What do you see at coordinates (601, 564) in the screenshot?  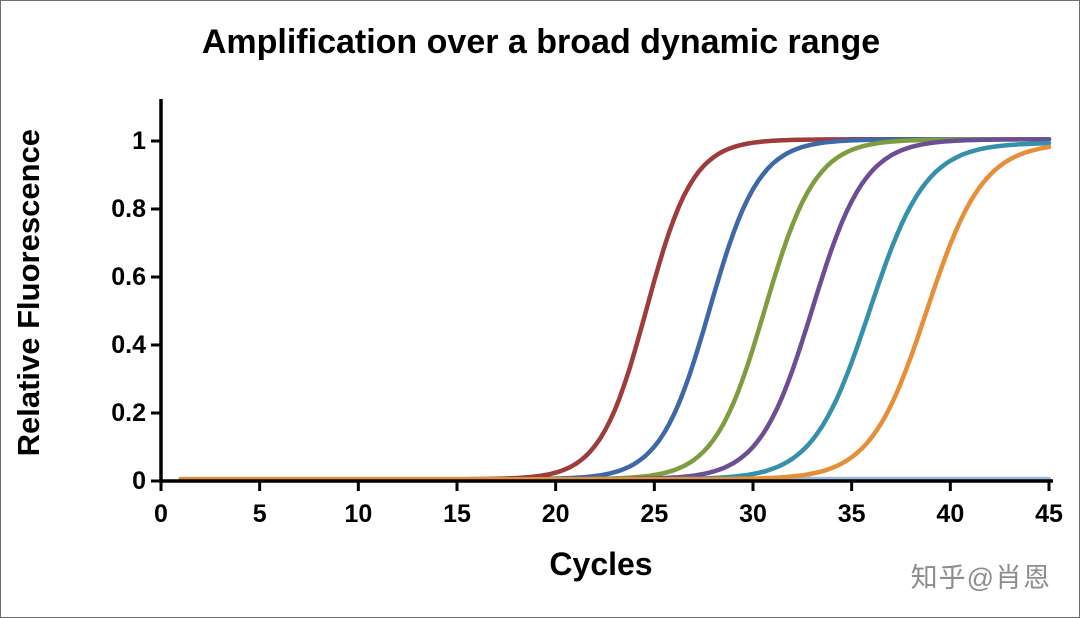 I see `x-axis-title: Cycles` at bounding box center [601, 564].